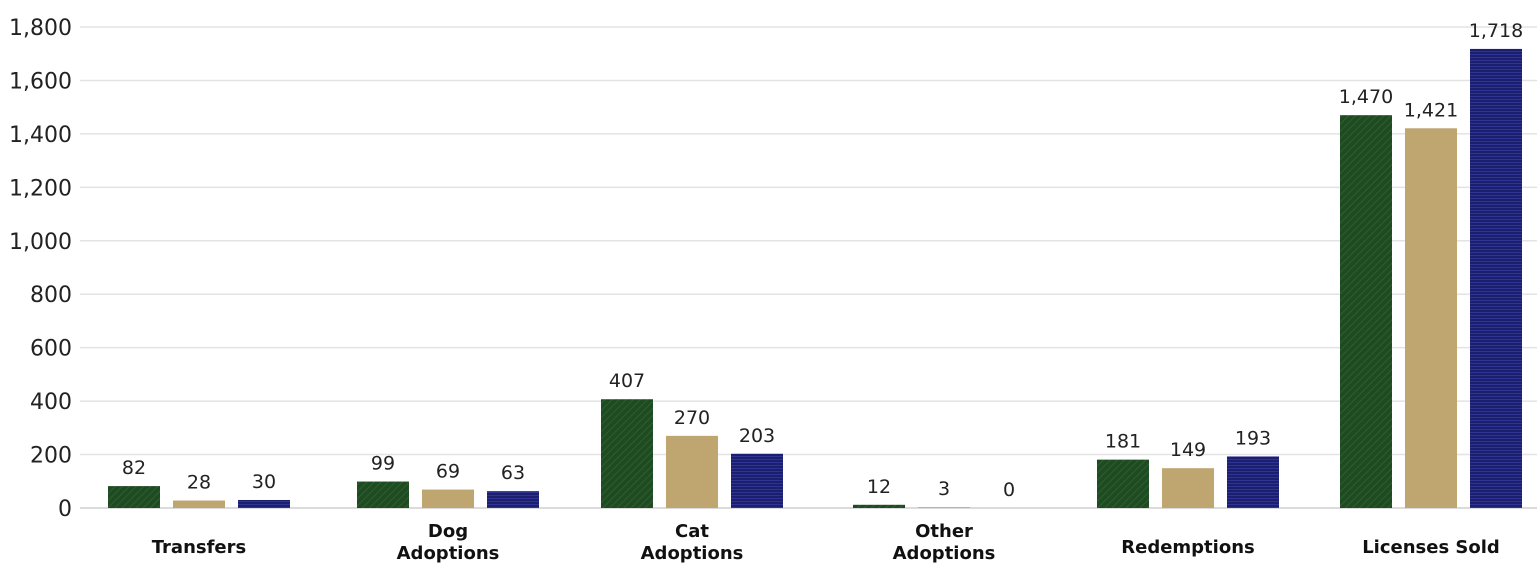 This screenshot has height=568, width=1537. I want to click on bar-value-label: 30, so click(264, 482).